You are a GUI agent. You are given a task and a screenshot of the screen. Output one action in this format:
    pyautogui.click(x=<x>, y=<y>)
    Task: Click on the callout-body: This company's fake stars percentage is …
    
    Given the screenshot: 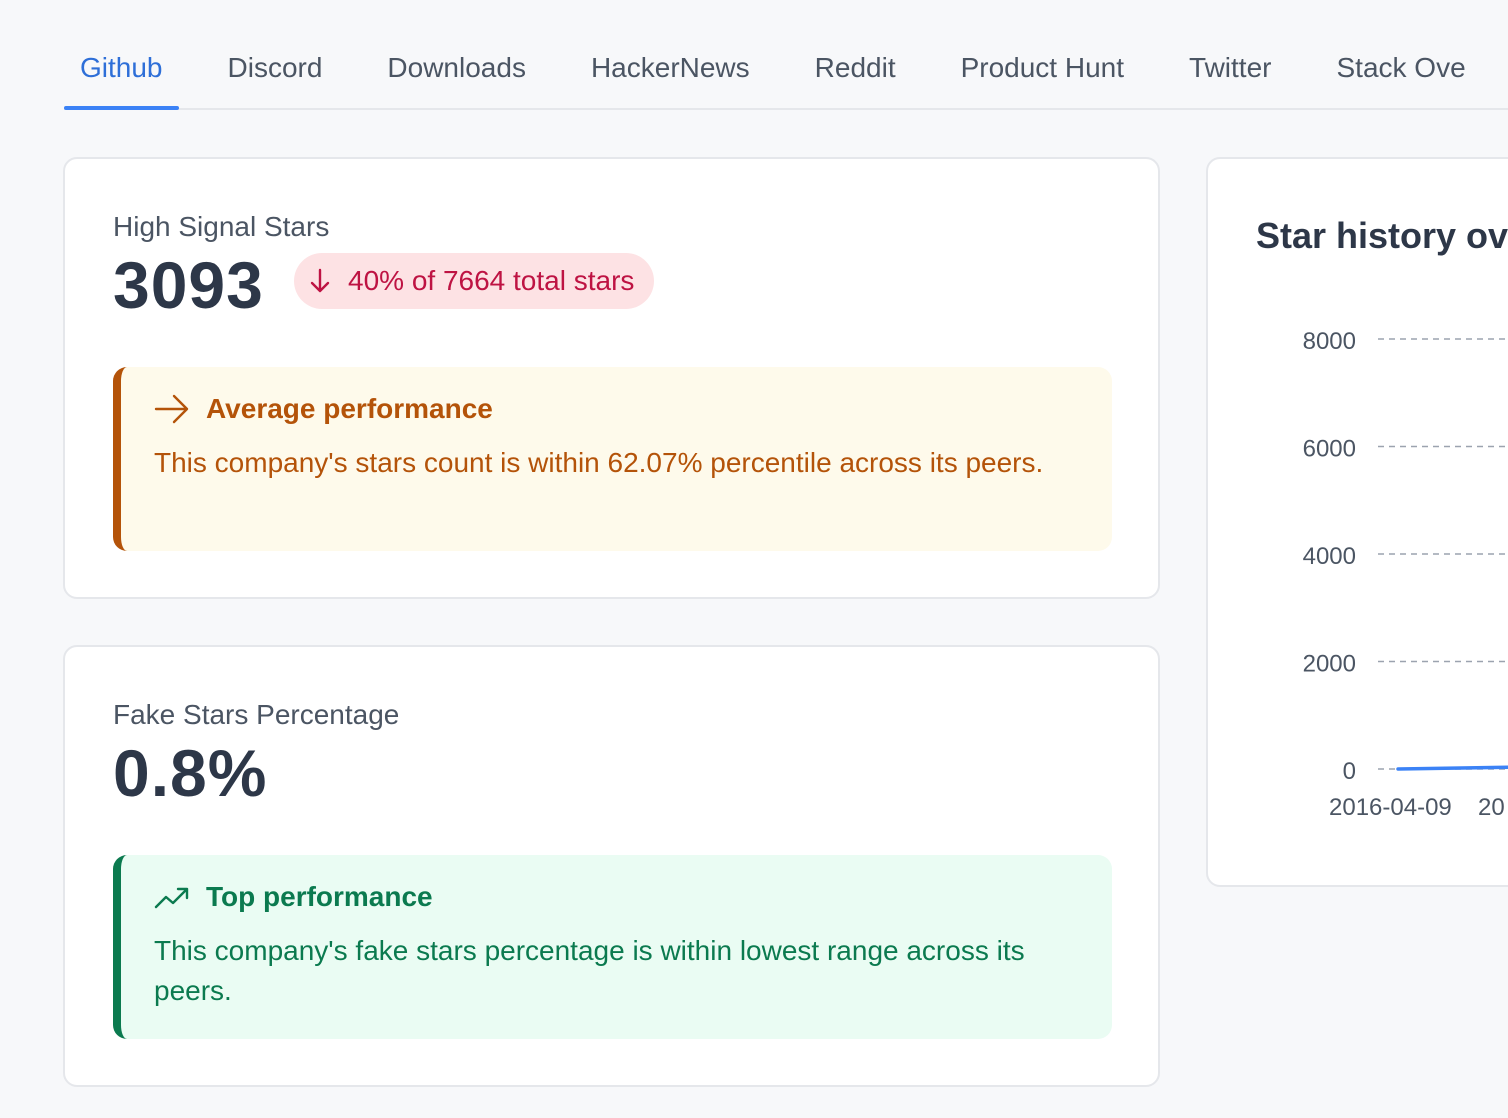 What is the action you would take?
    pyautogui.click(x=589, y=970)
    